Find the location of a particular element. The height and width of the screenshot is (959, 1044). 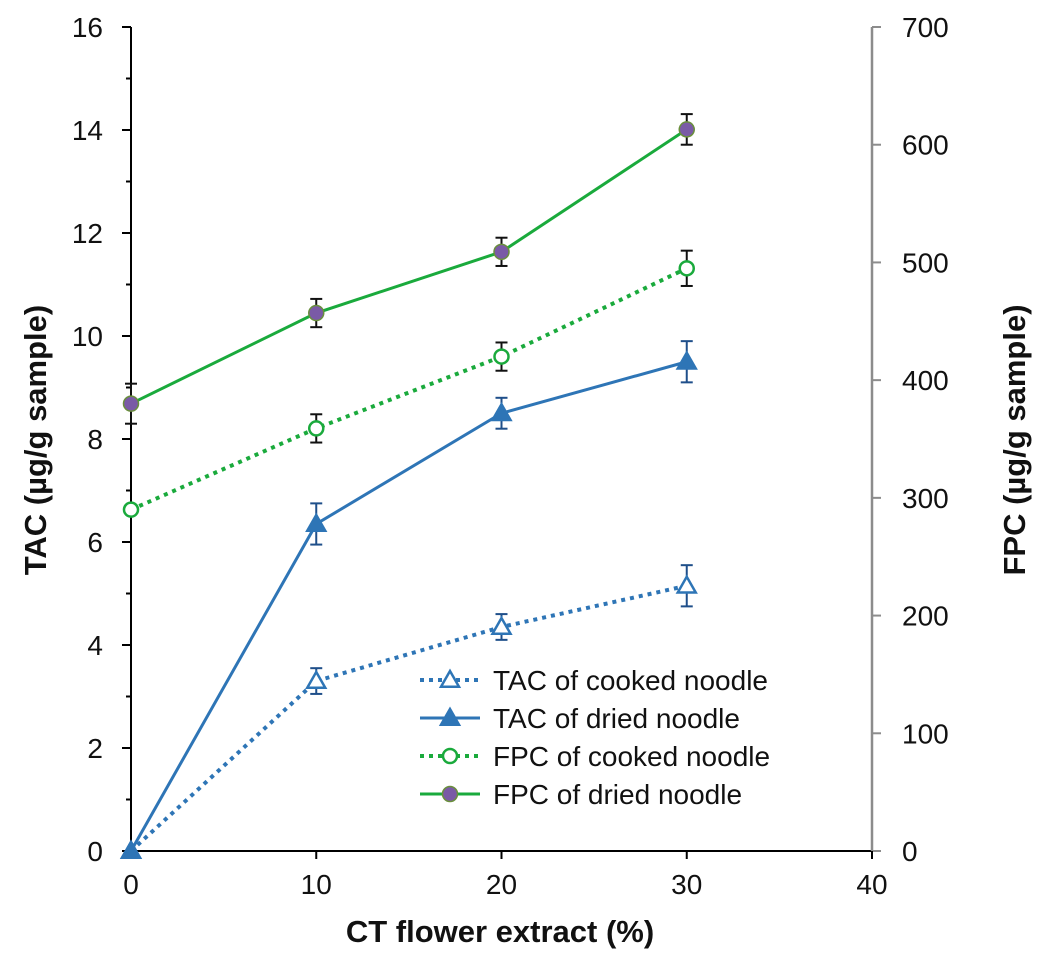

legend-label-1: TAC of cooked noodle is located at coordinates (630, 680).